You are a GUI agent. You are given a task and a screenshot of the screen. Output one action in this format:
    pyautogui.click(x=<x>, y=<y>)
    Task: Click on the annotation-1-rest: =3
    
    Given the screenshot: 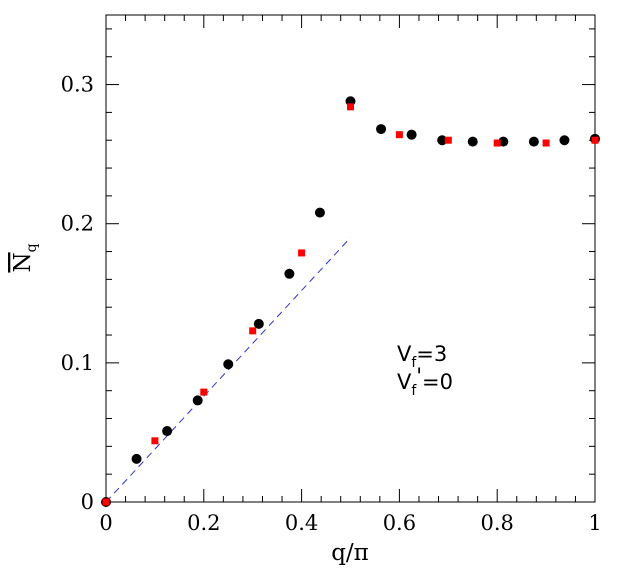 What is the action you would take?
    pyautogui.click(x=431, y=354)
    